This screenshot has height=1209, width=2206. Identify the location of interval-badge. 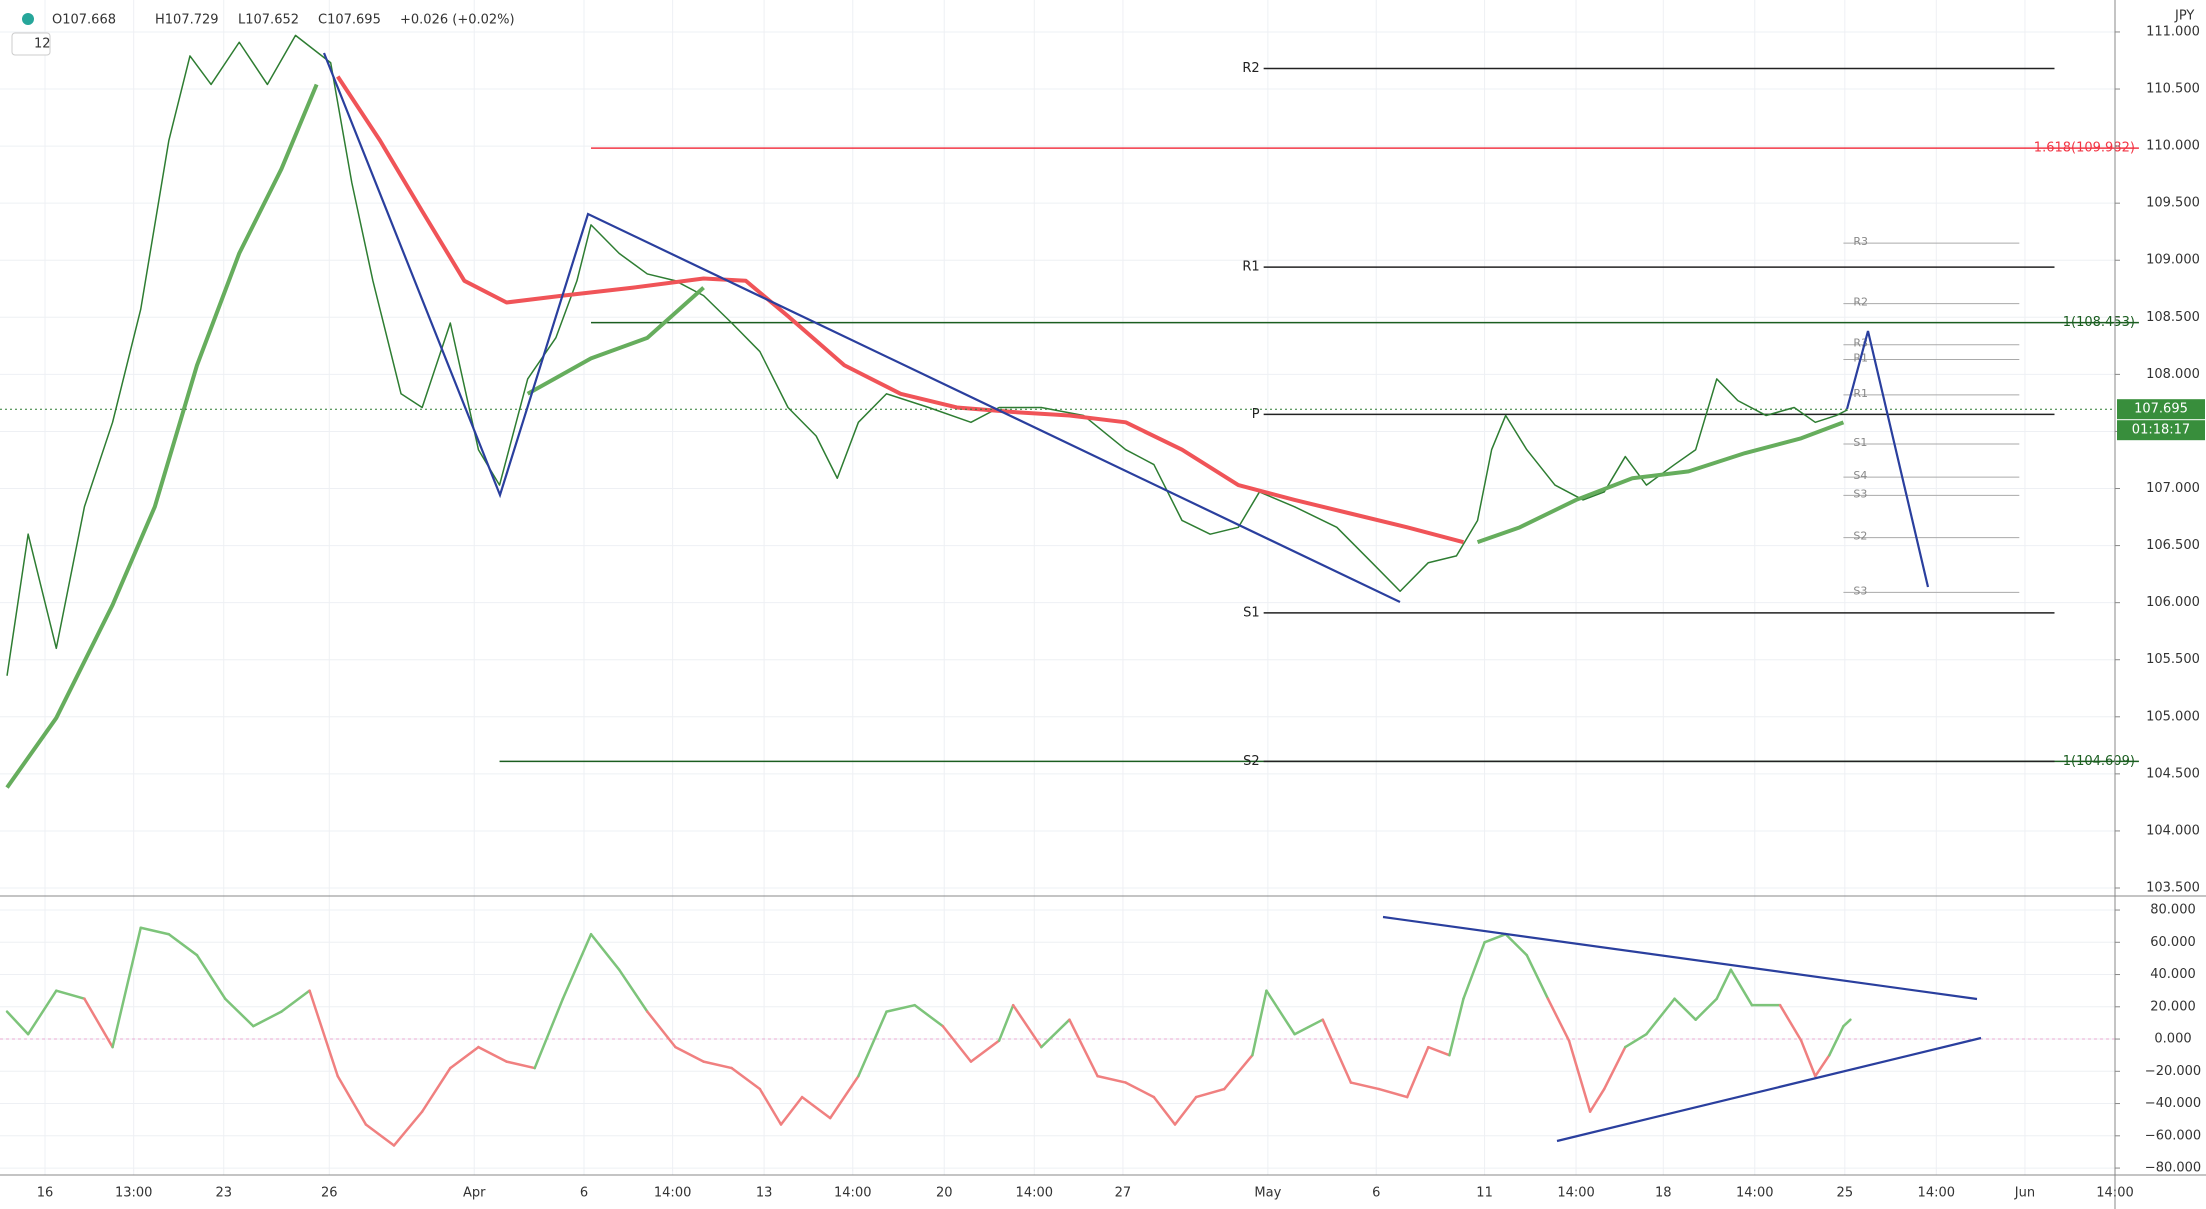
(31, 44).